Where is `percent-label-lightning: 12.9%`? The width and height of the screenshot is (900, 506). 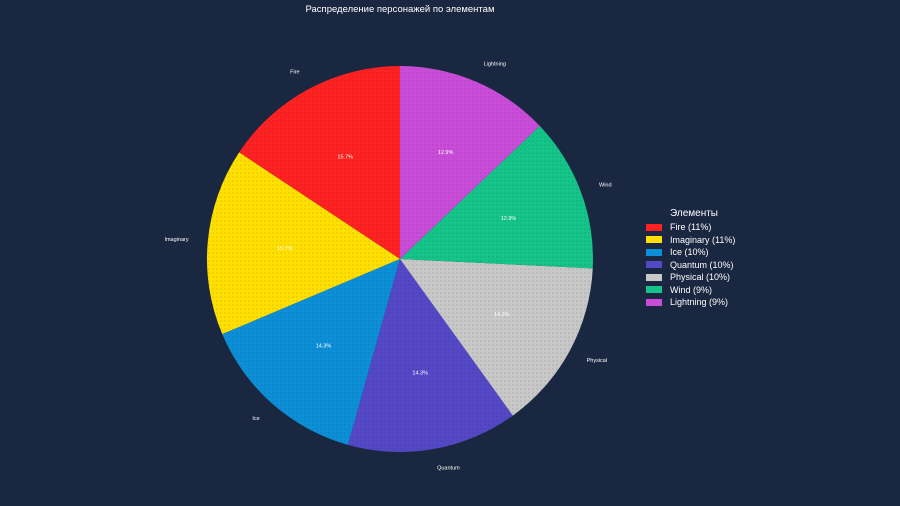 percent-label-lightning: 12.9% is located at coordinates (446, 153).